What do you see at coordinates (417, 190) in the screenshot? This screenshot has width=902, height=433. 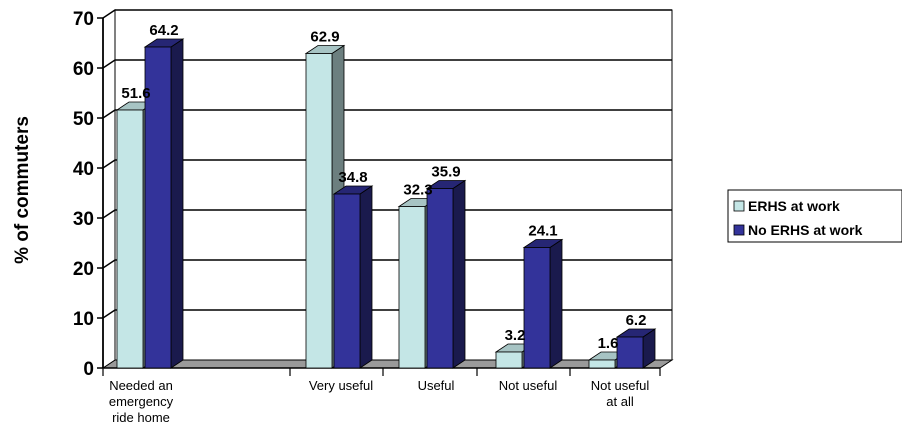 I see `data-label: 32.3` at bounding box center [417, 190].